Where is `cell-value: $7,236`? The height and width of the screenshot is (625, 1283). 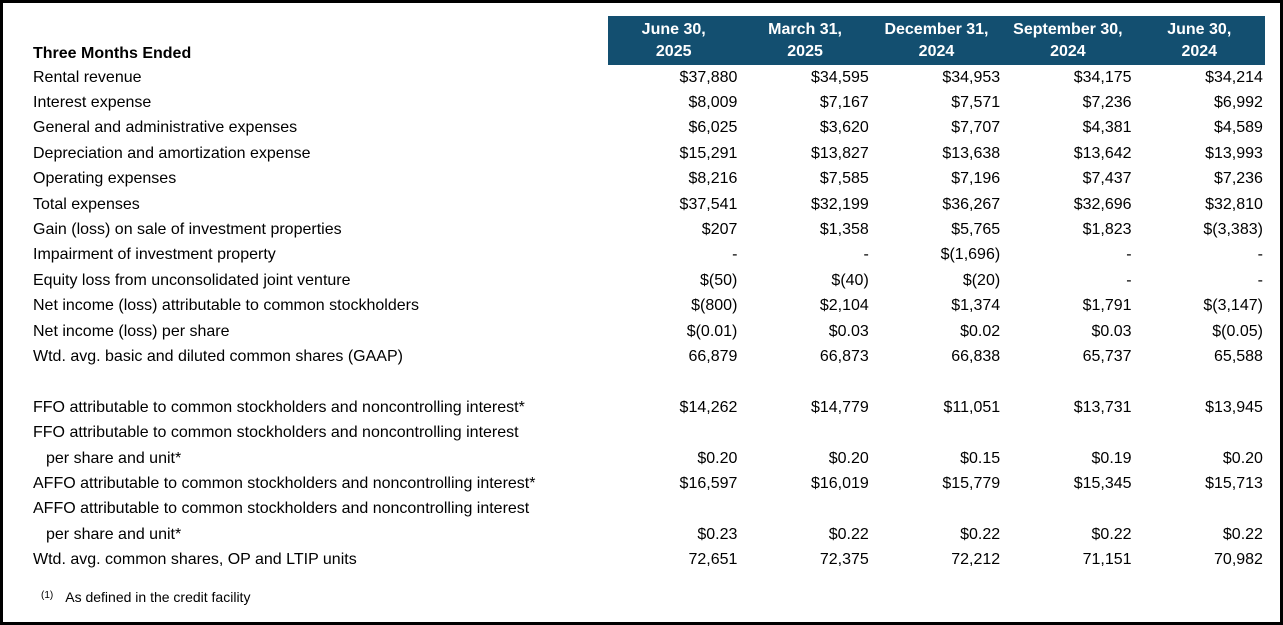 cell-value: $7,236 is located at coordinates (1238, 179).